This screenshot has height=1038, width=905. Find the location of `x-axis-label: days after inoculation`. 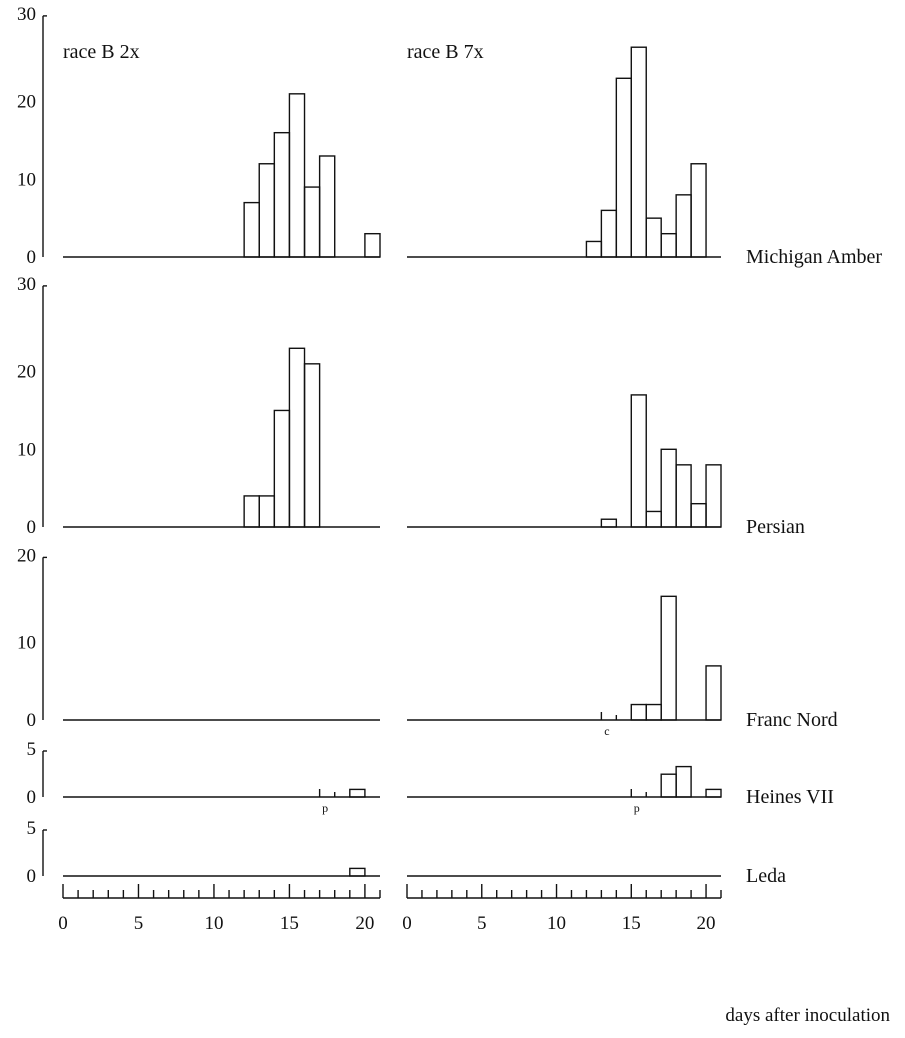

x-axis-label: days after inoculation is located at coordinates (807, 1015).